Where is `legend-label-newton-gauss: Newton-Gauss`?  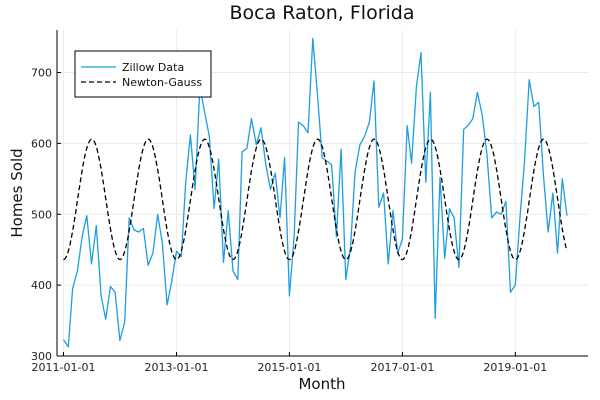
legend-label-newton-gauss: Newton-Gauss is located at coordinates (162, 82).